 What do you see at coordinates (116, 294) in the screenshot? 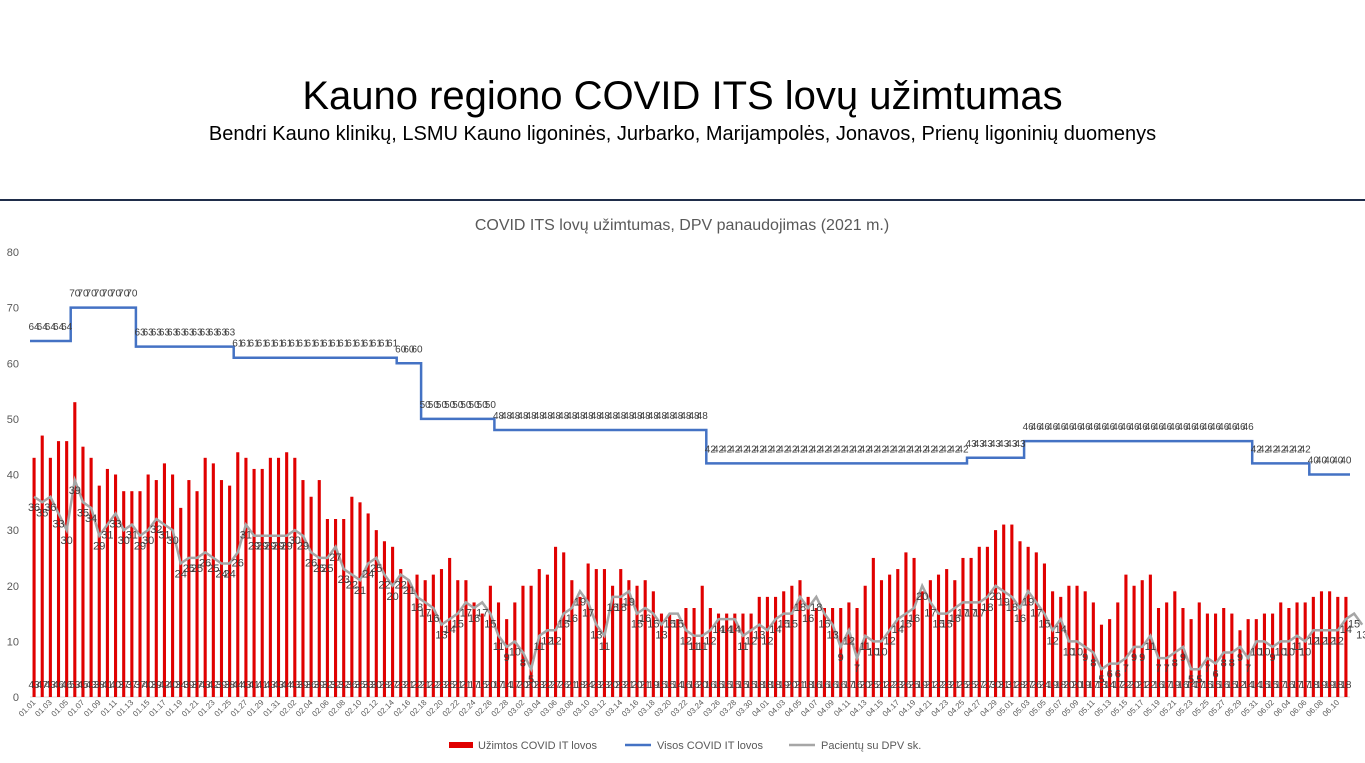
I see `total-beds-label: 70` at bounding box center [116, 294].